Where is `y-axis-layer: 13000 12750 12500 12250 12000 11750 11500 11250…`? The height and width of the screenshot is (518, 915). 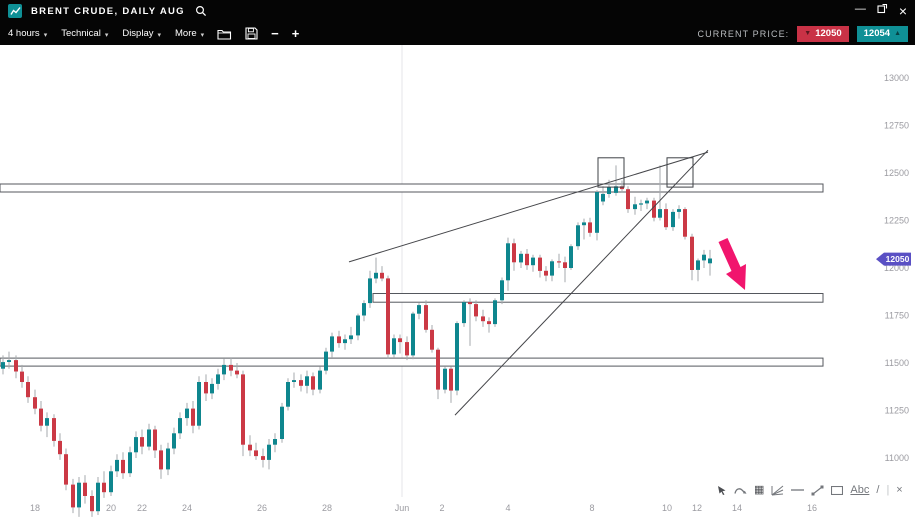
y-axis-layer: 13000 12750 12500 12250 12000 11750 11500 11250… is located at coordinates (896, 268).